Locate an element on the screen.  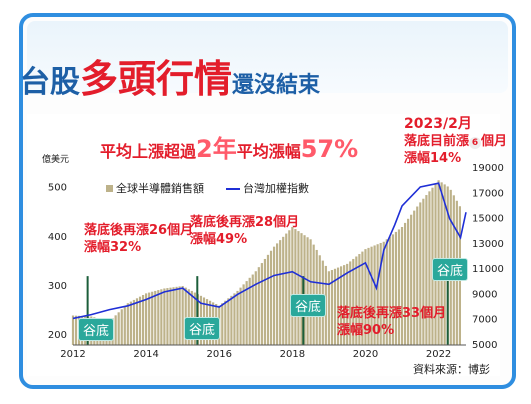
y-left-tick: 300 is located at coordinates (57, 286).